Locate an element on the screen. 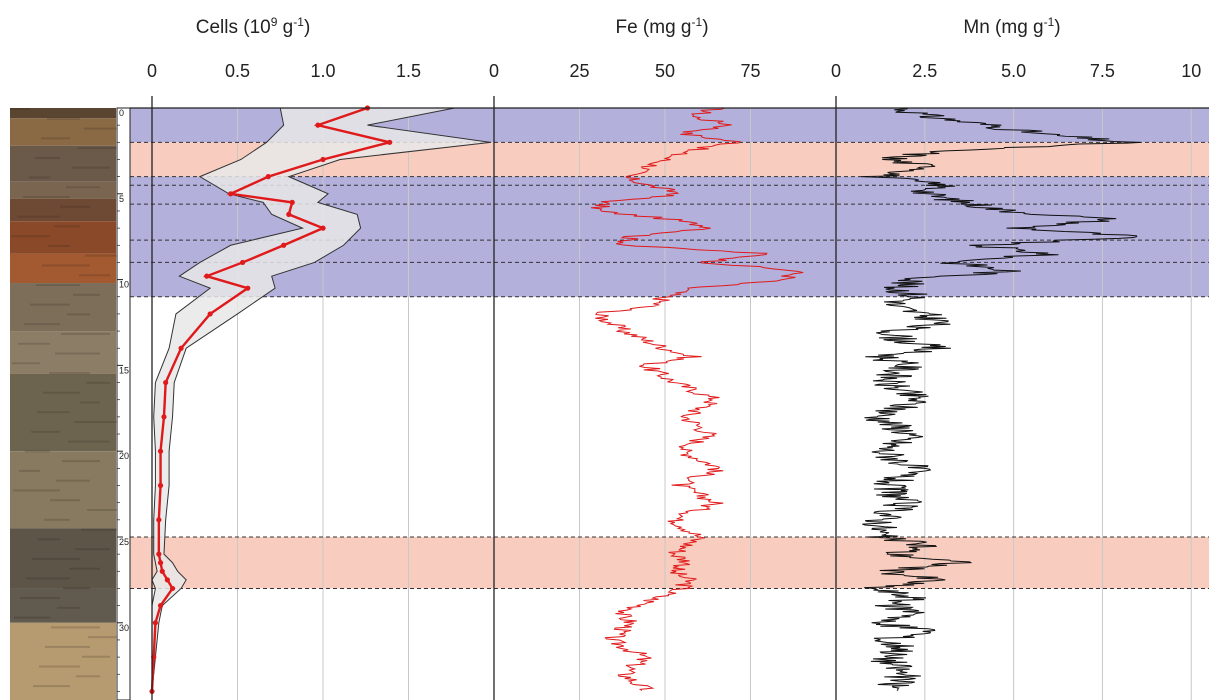  fe-panel-title: Fe (mg g-1) is located at coordinates (661, 26).